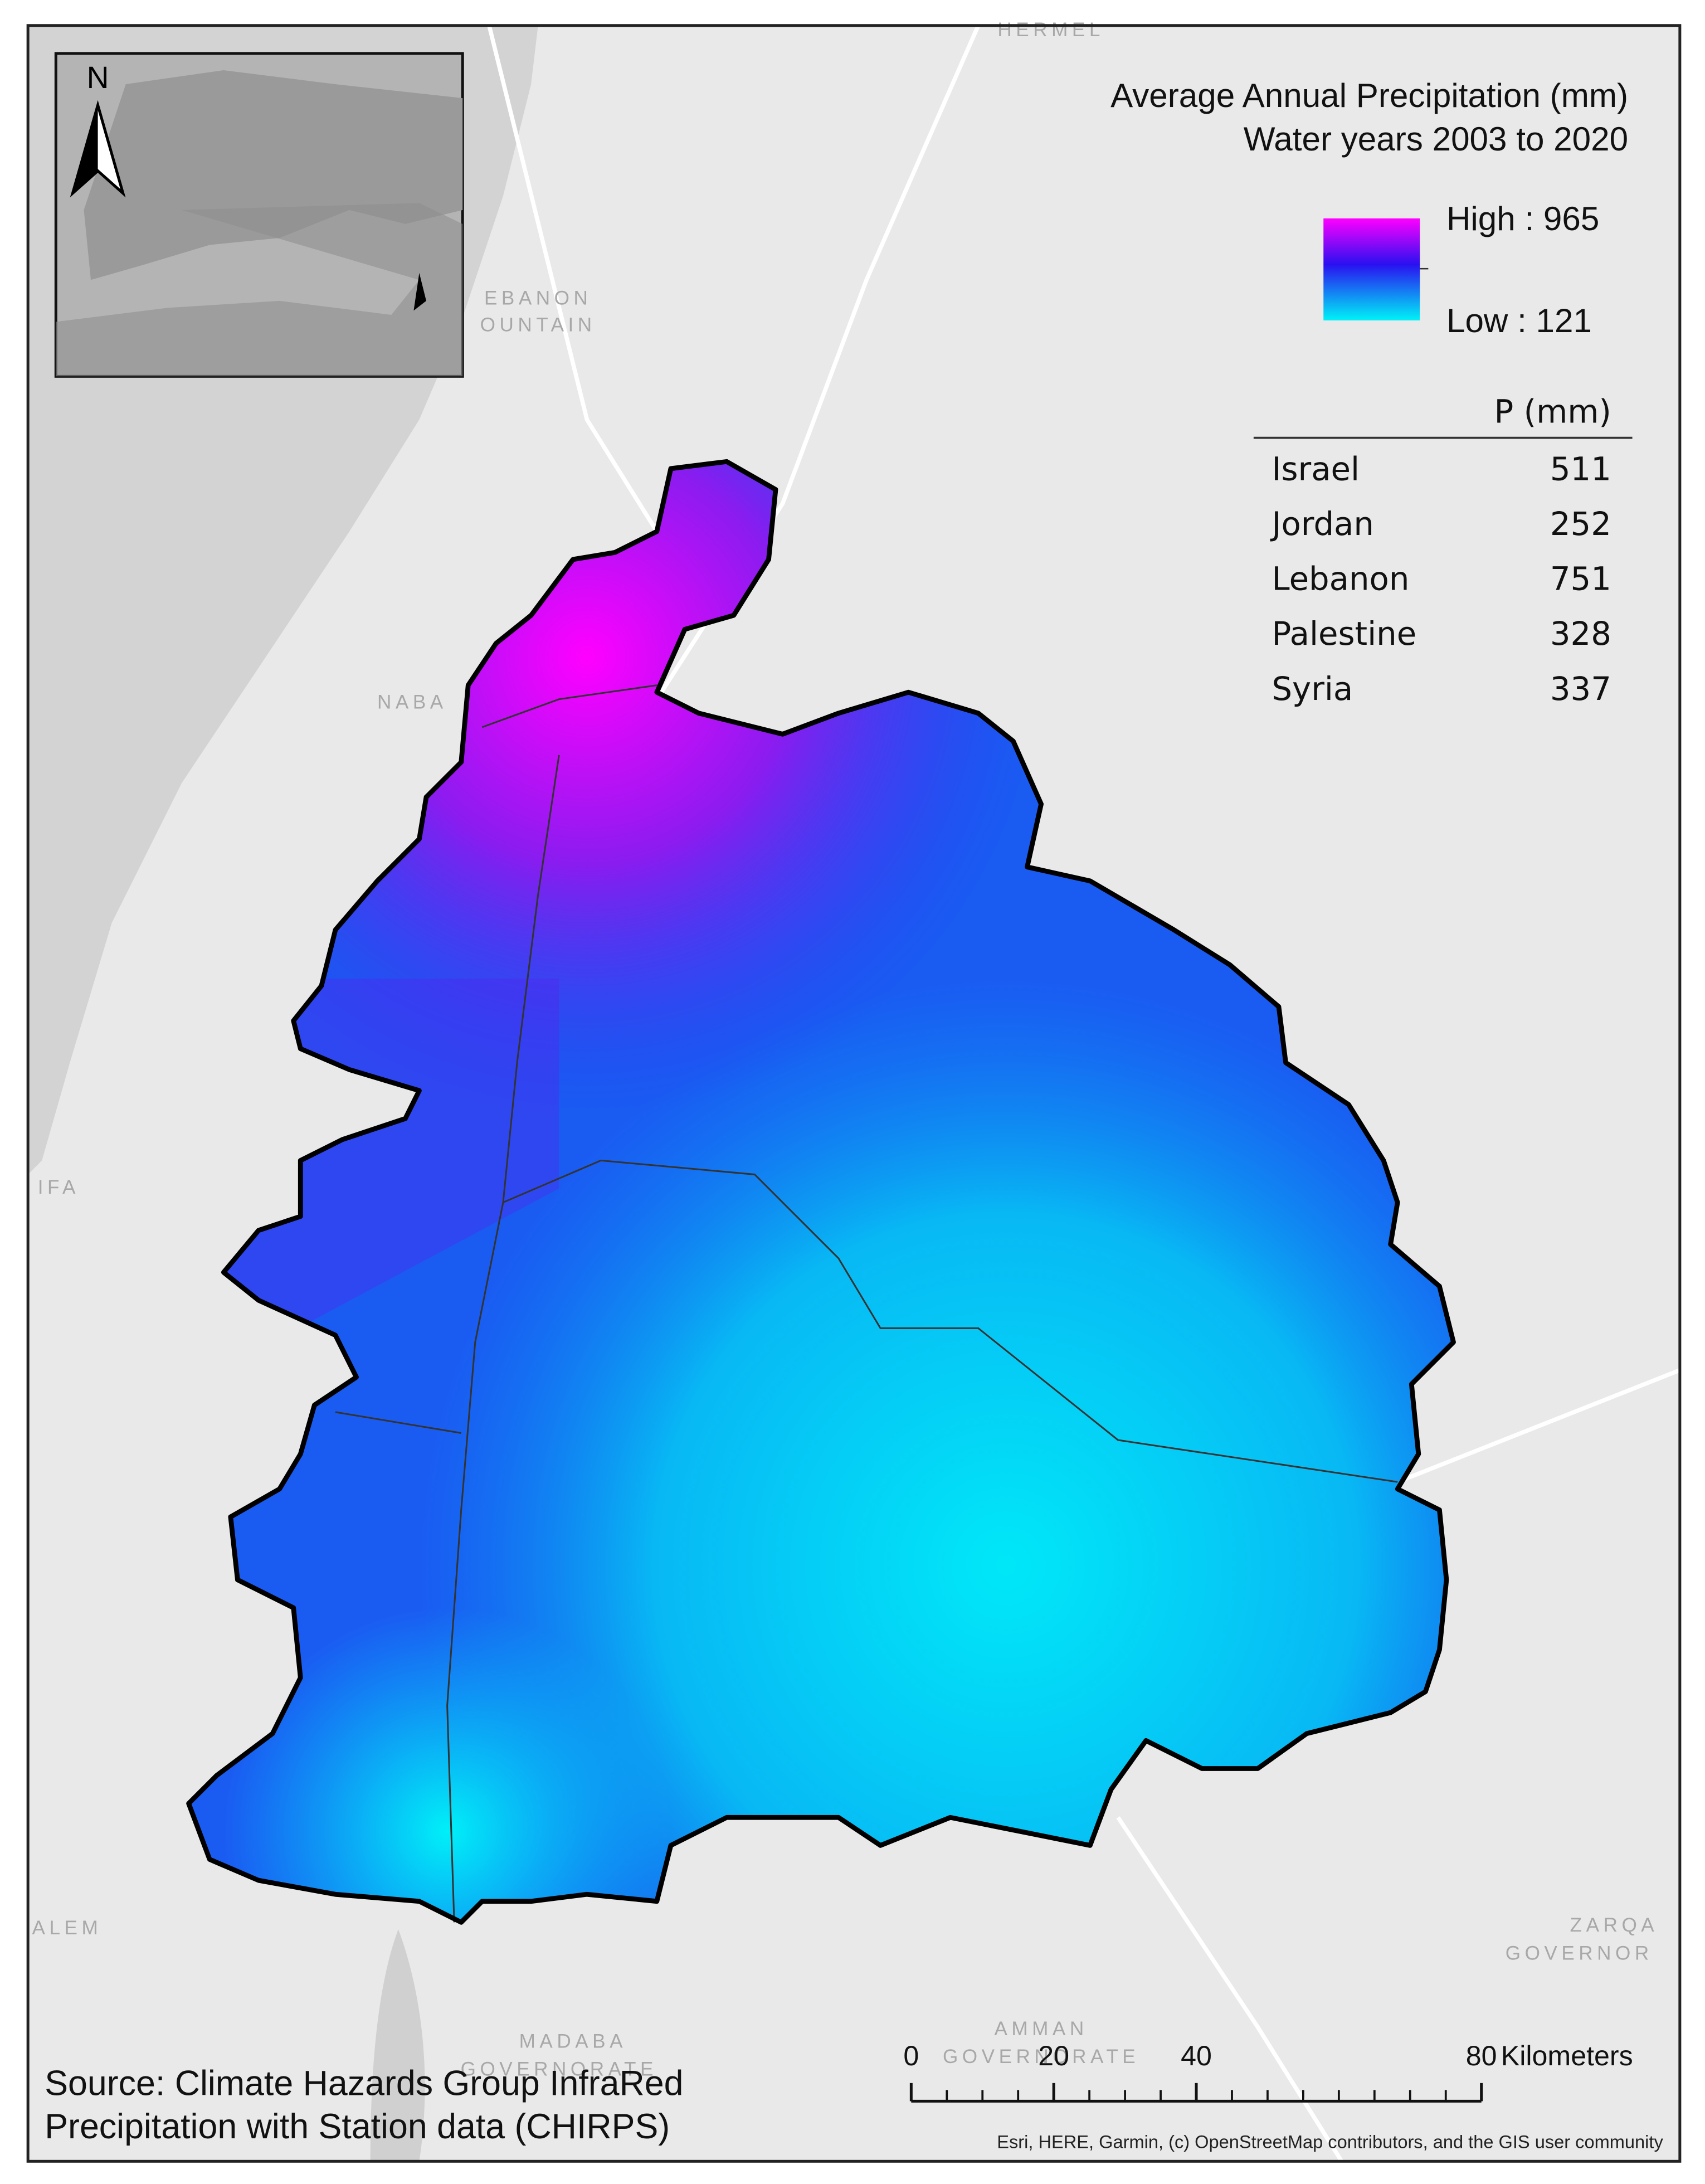 This screenshot has width=1705, height=2184. What do you see at coordinates (397, 2045) in the screenshot?
I see `dead-sea` at bounding box center [397, 2045].